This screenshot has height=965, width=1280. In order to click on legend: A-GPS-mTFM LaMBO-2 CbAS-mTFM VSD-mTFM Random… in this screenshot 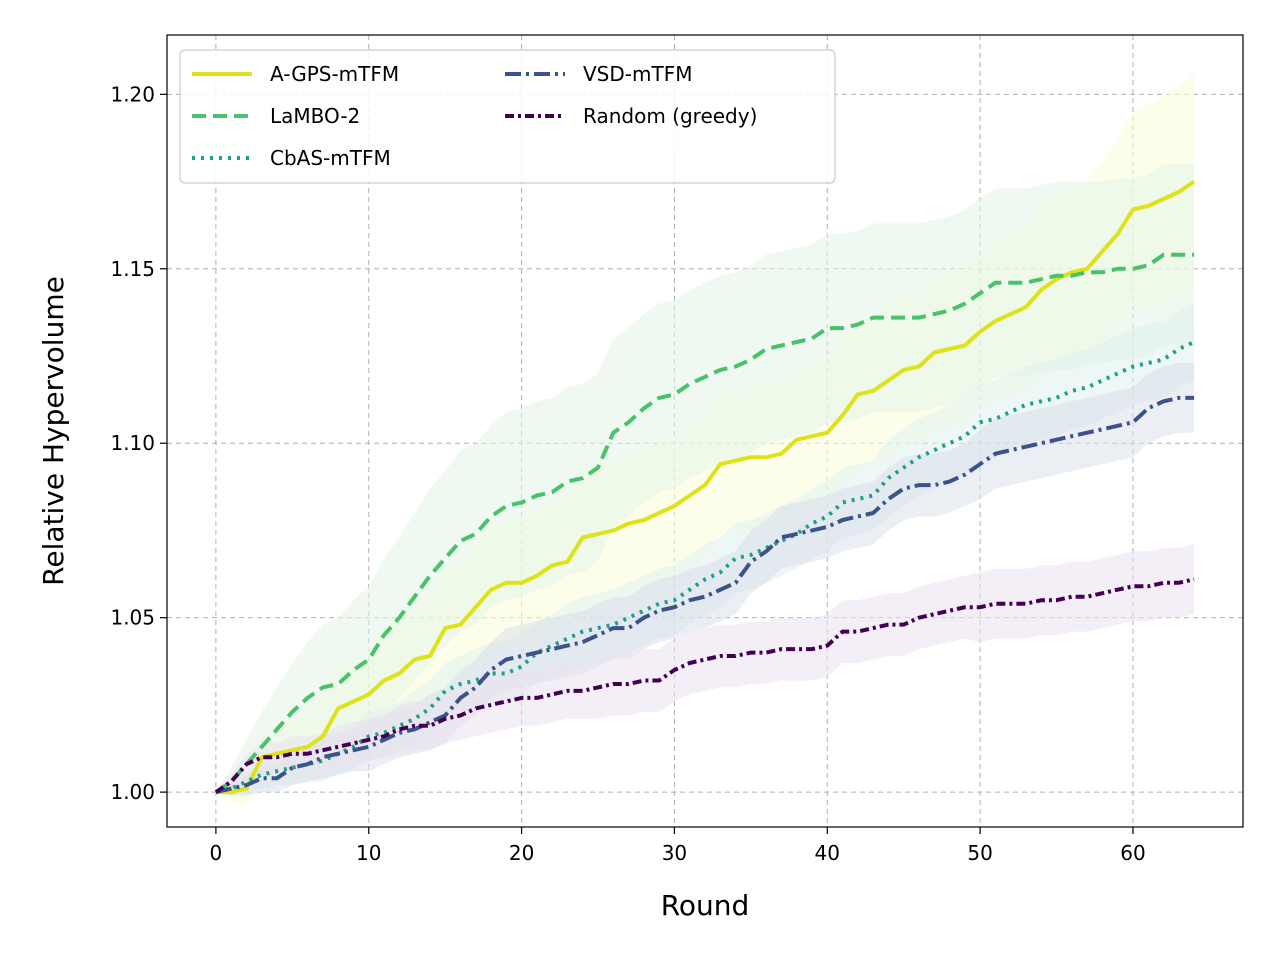, I will do `click(507, 116)`.